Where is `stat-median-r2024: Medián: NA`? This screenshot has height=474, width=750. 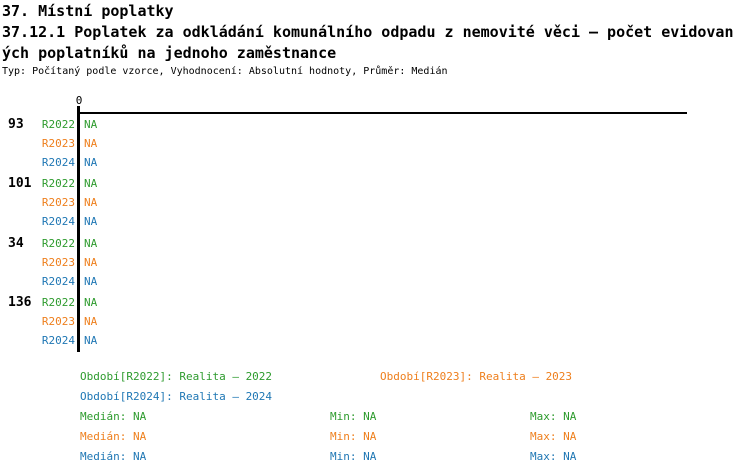
stat-median-r2024: Medián: NA is located at coordinates (113, 456).